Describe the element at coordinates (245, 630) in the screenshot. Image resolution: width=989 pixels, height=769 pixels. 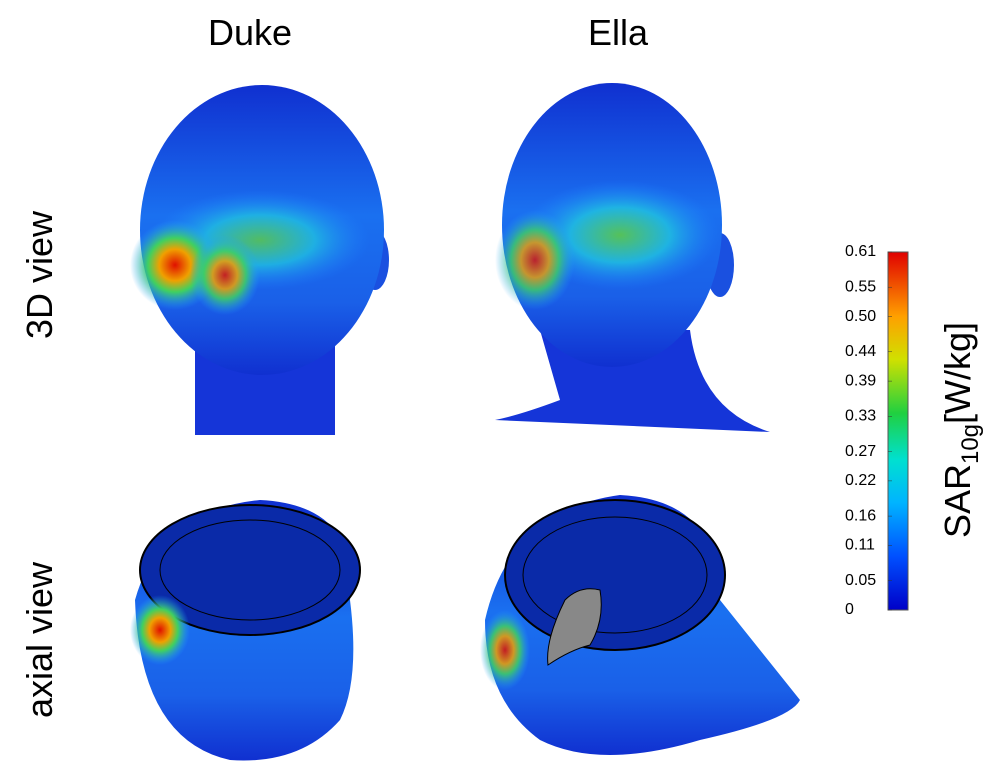
I see `duke-axial-head` at that location.